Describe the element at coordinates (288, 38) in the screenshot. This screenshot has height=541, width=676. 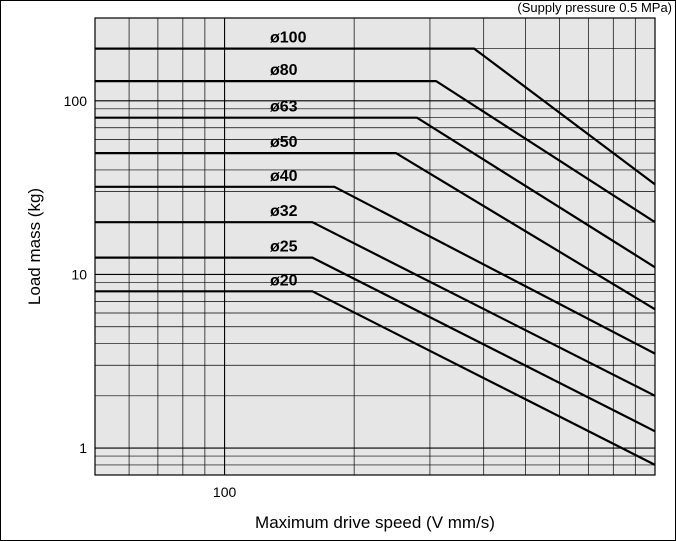
I see `series-label: ø100` at that location.